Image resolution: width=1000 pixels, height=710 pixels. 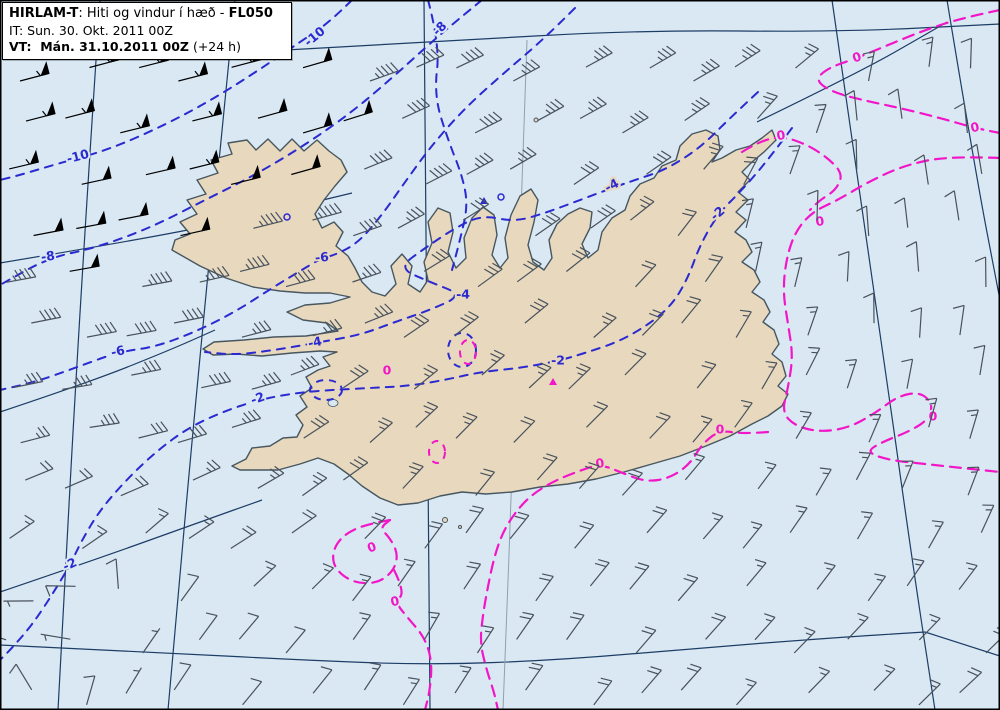 I want to click on temperature-contour-loop, so click(x=326, y=390).